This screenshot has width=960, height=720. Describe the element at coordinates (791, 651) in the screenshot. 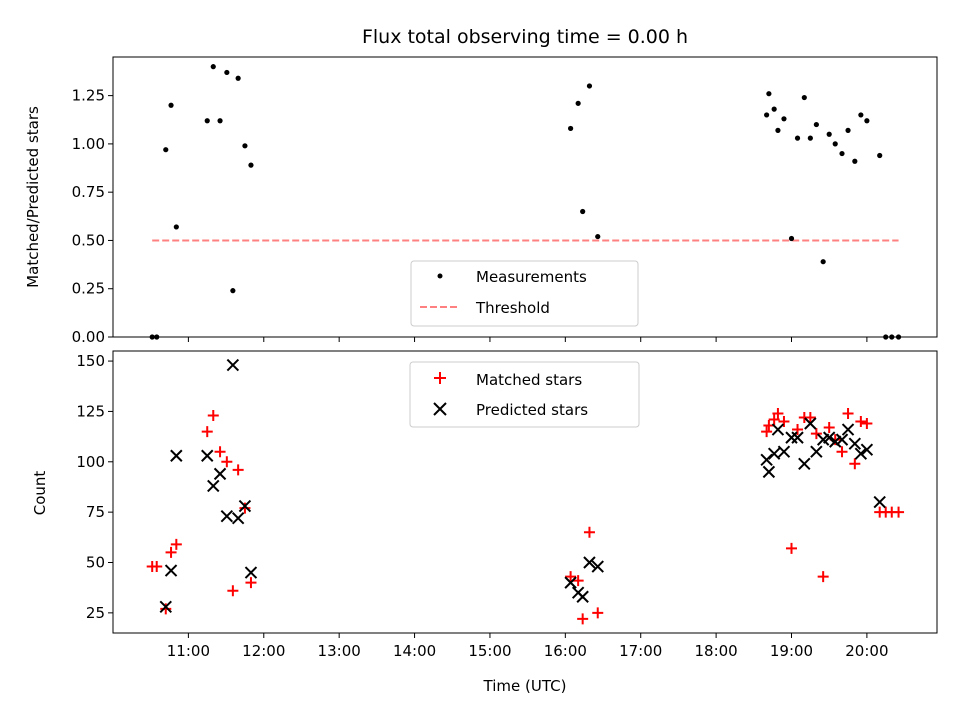

I see `count-x-tick-label: 19:00` at that location.